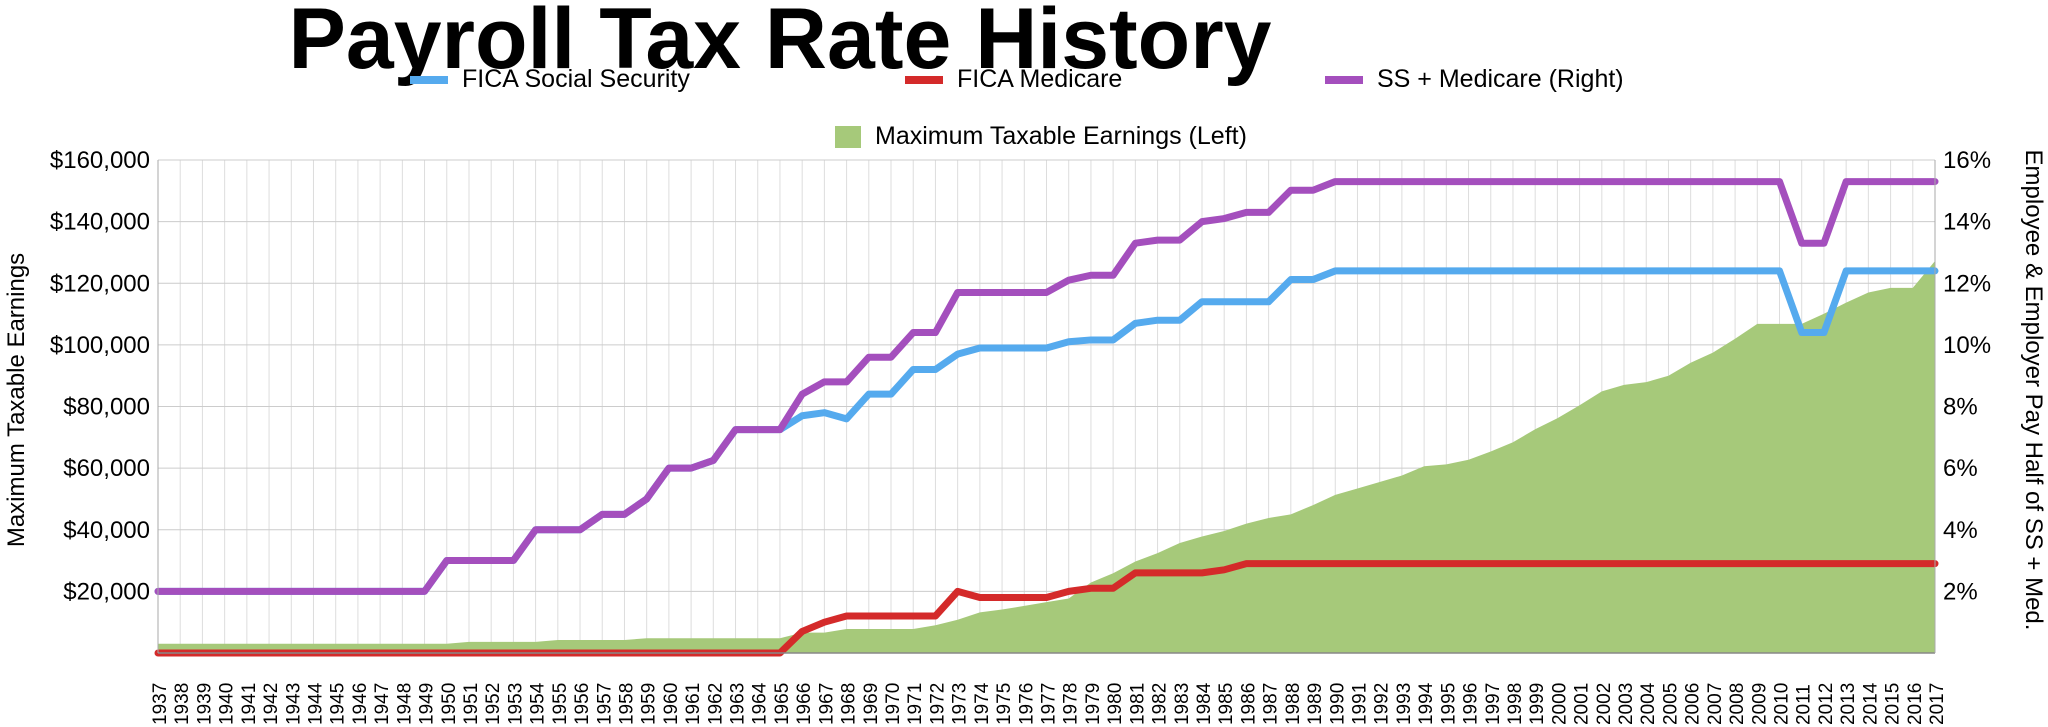  I want to click on x-tick-label: 1962, so click(715, 704).